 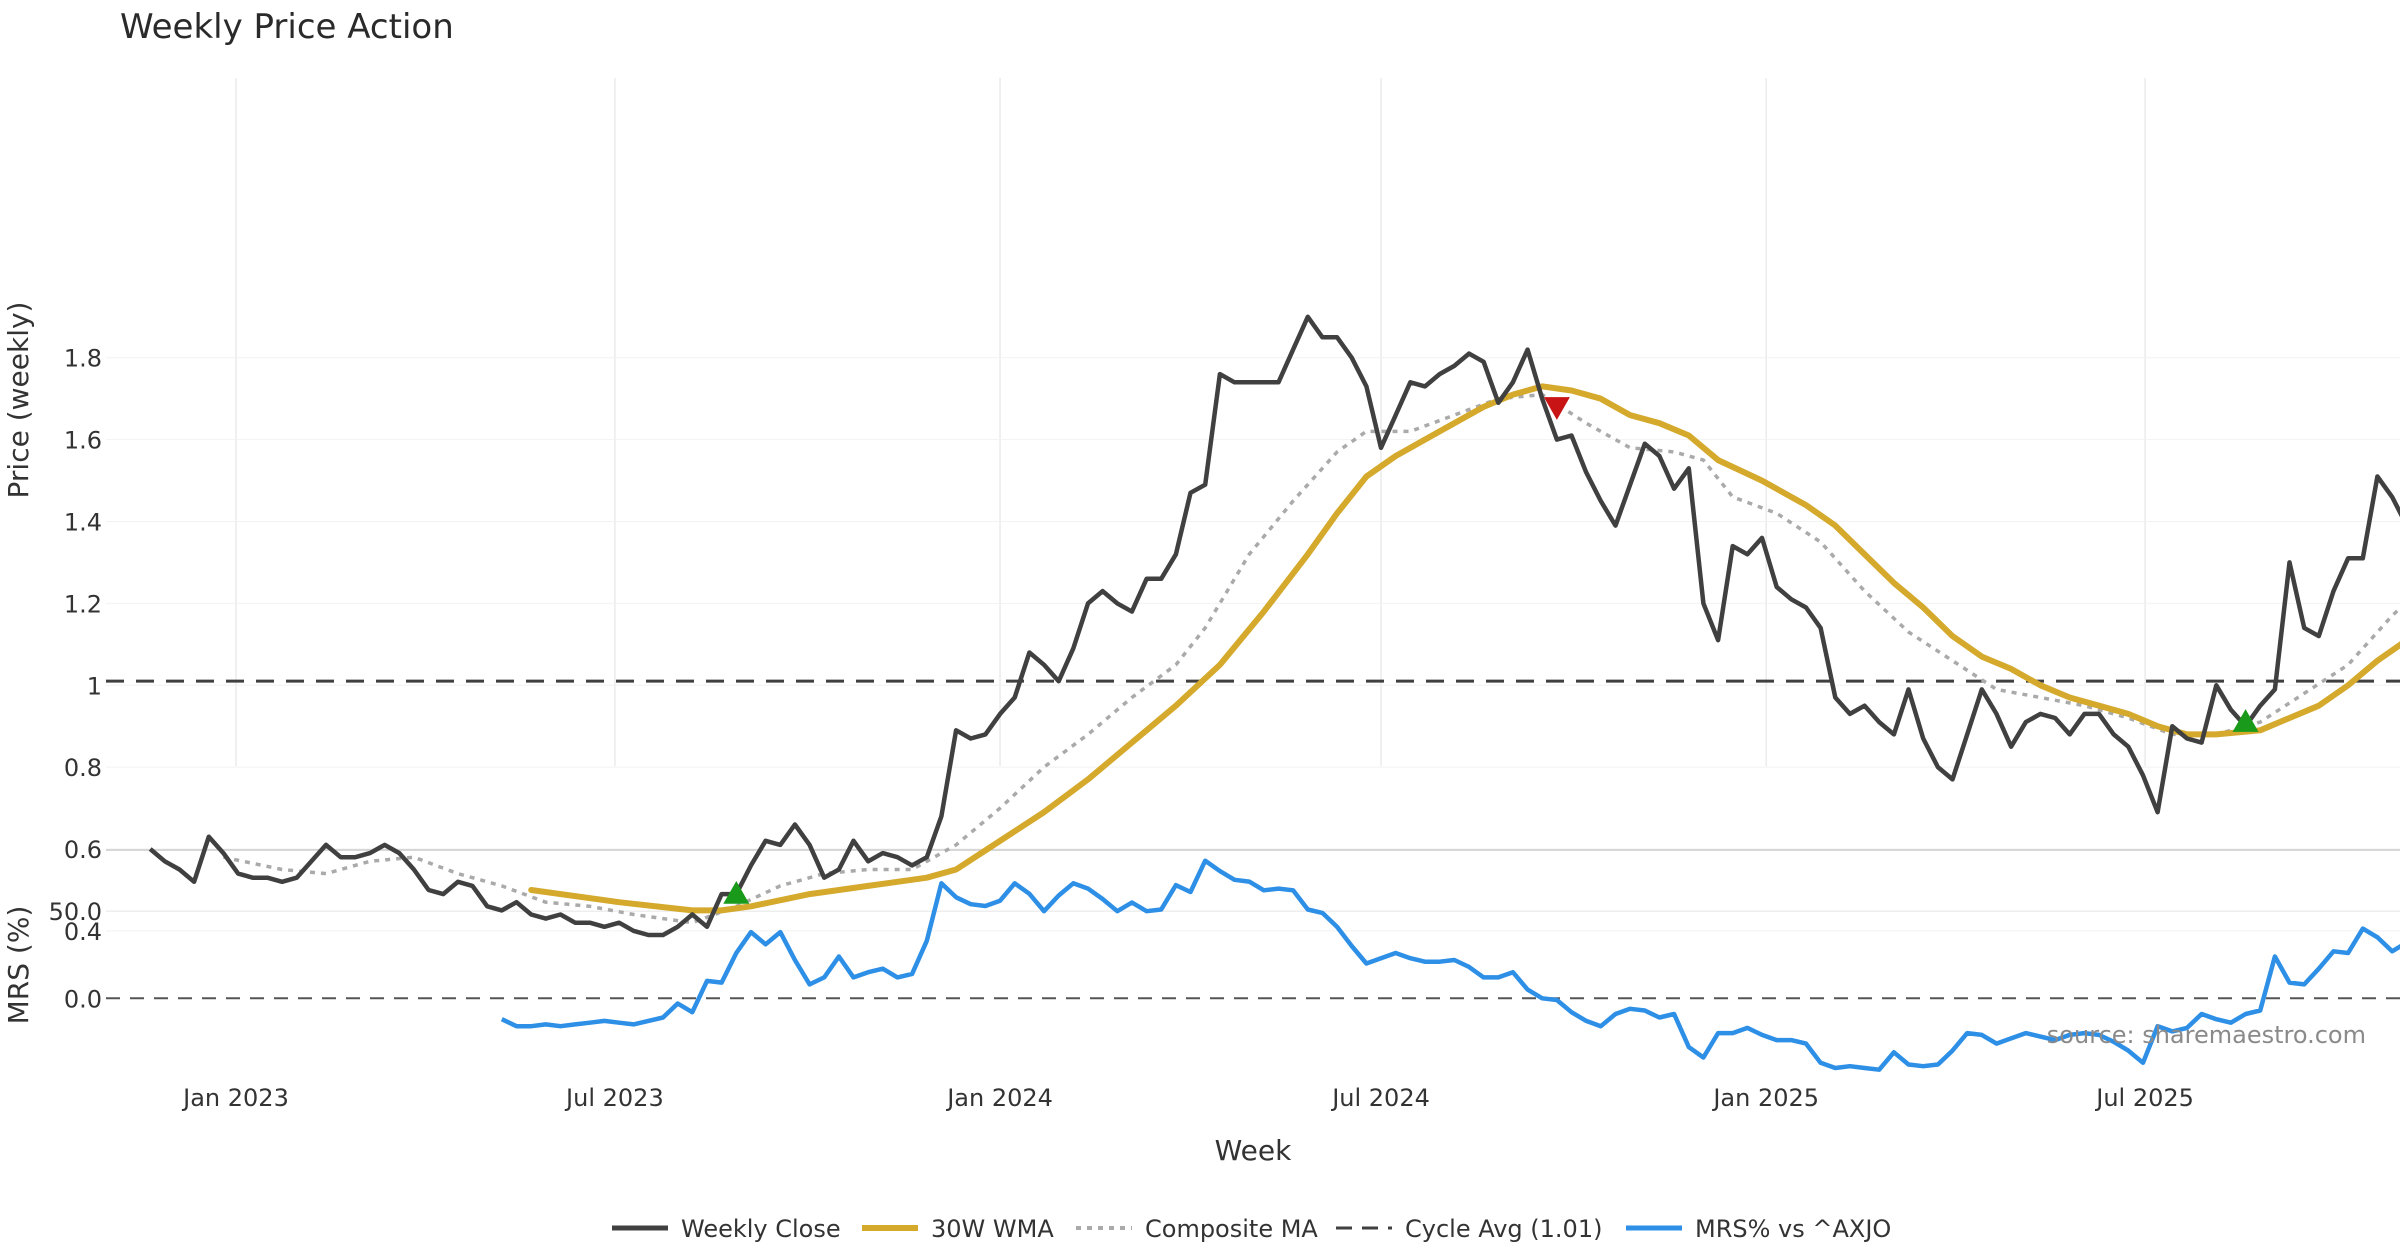 I want to click on mrs-y-tick-label: 50.0, so click(x=75, y=912).